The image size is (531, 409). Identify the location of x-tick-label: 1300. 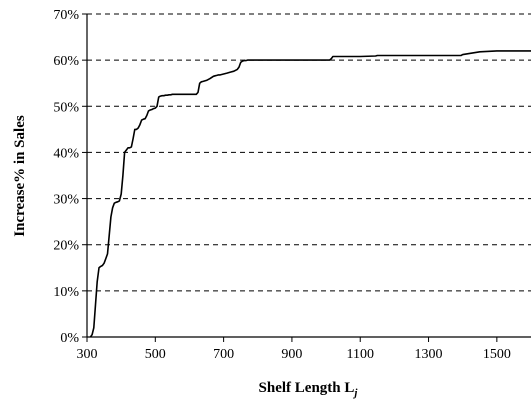
(429, 354).